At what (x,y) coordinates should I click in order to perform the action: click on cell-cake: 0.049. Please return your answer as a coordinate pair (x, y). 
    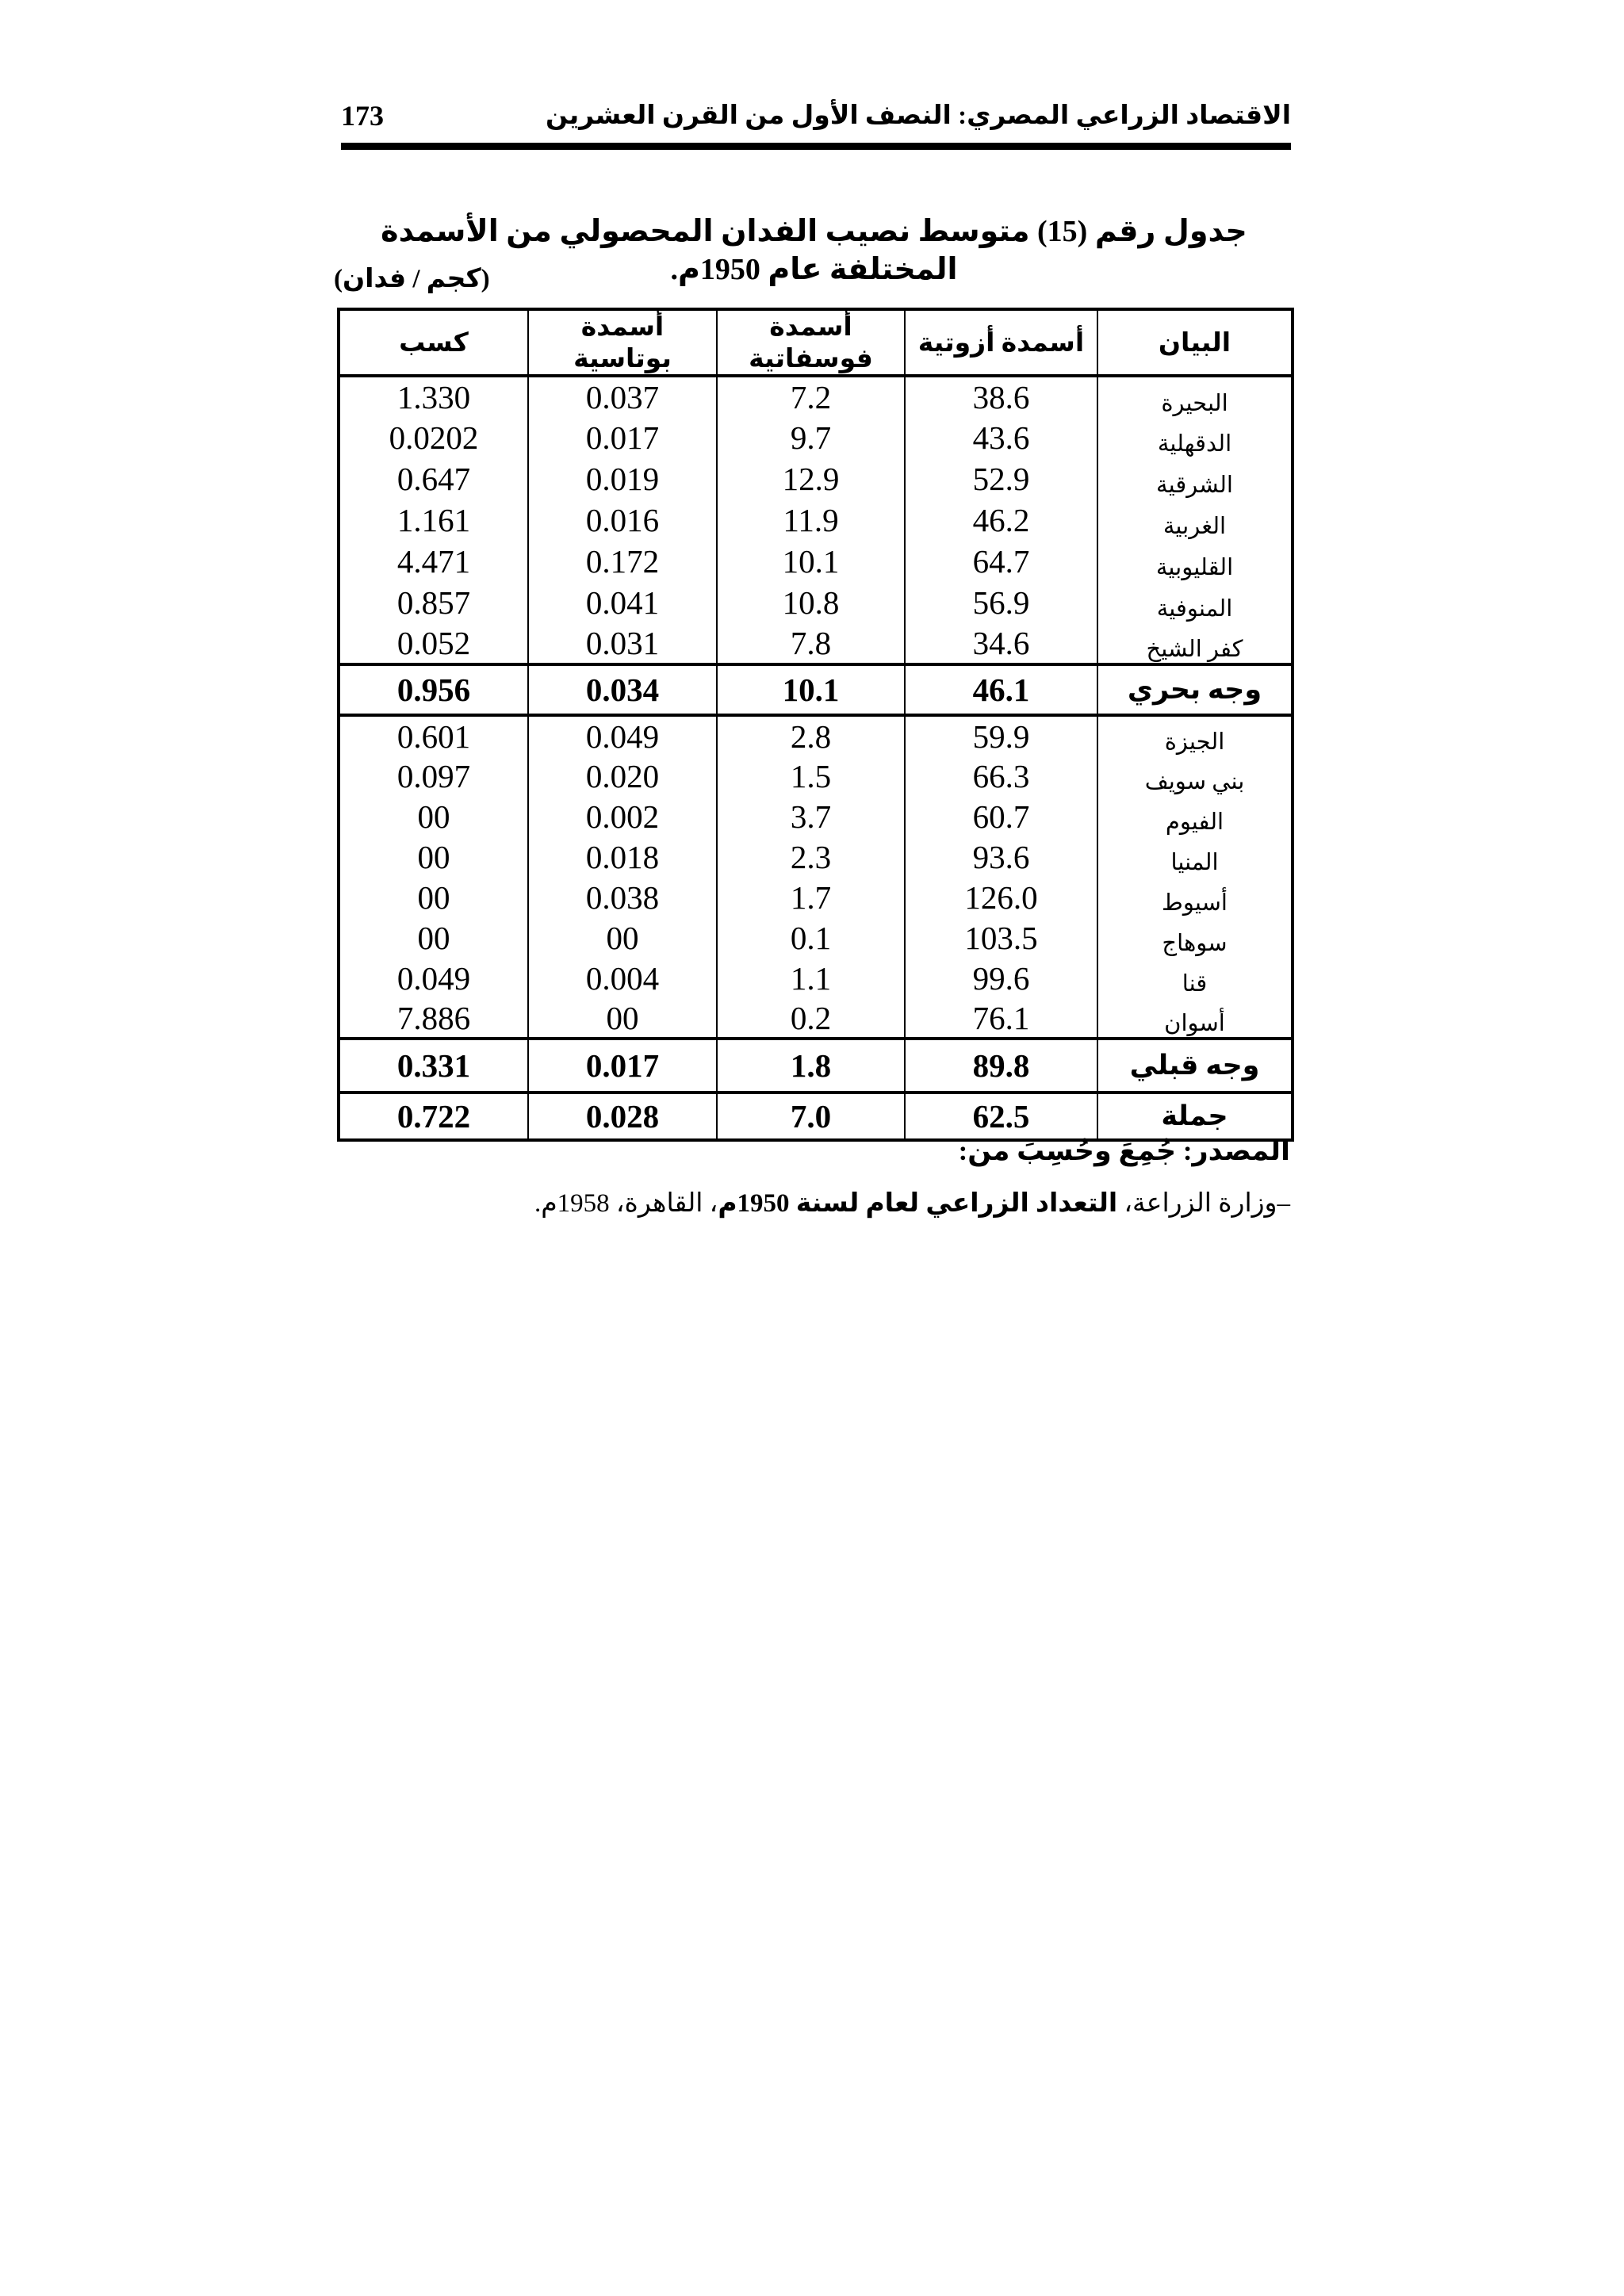
    Looking at the image, I should click on (434, 978).